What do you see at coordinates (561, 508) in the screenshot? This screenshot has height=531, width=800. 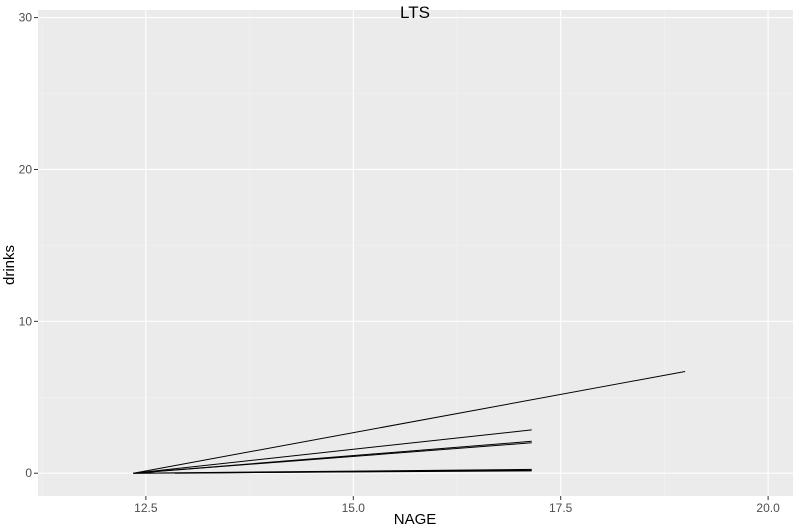 I see `x-tick-label: 17.5` at bounding box center [561, 508].